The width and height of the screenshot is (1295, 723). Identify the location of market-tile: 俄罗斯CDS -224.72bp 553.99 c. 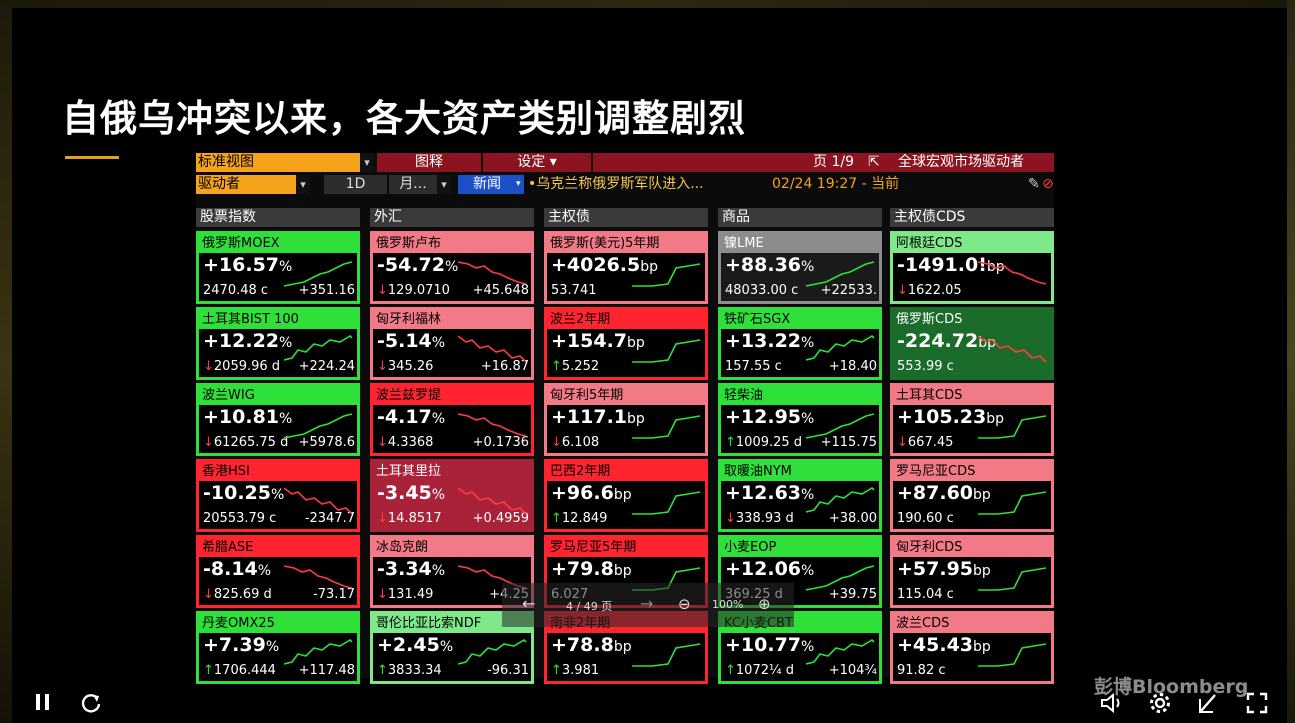
(972, 343).